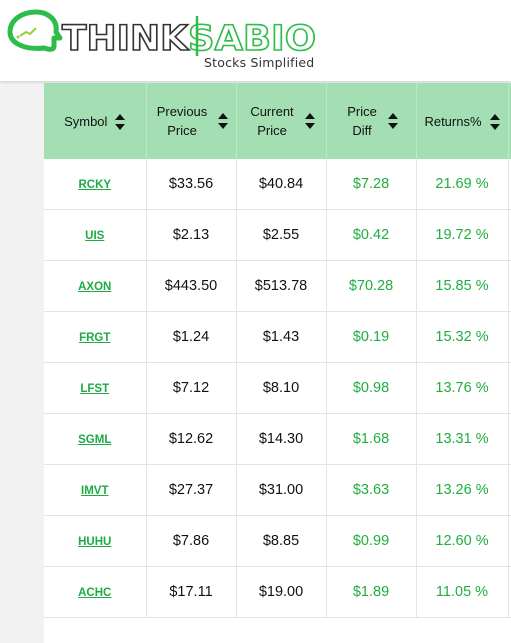  I want to click on table-row: LFST $7.12 $8.10 $0.98 13.76 %, so click(277, 388).